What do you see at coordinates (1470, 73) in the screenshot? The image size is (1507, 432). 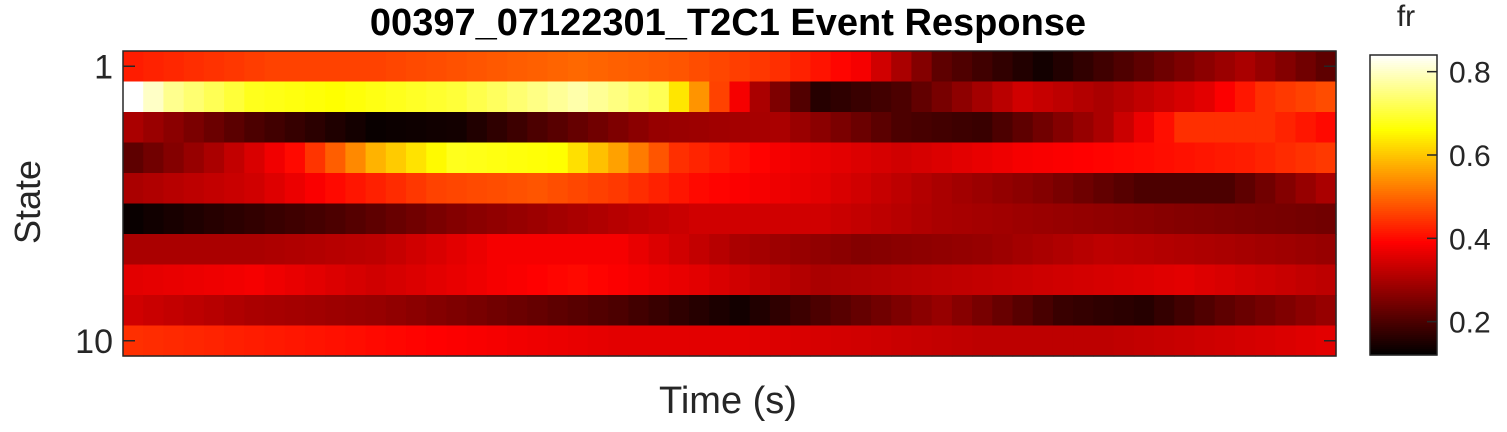 I see `colorbar-tick-label: 0.8` at bounding box center [1470, 73].